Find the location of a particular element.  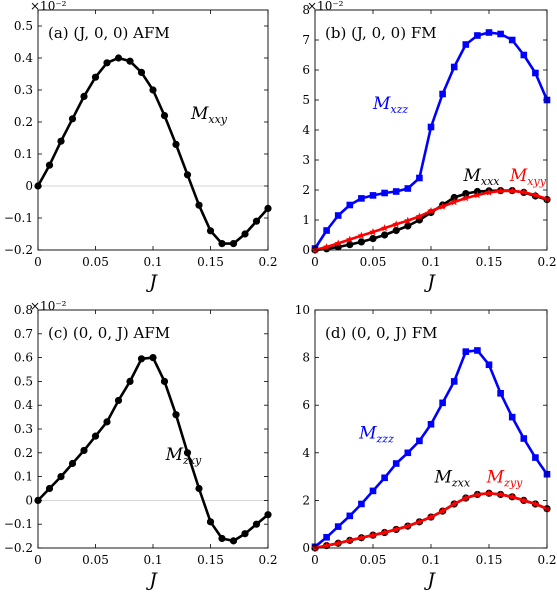

series-label: Mxxy is located at coordinates (209, 115).